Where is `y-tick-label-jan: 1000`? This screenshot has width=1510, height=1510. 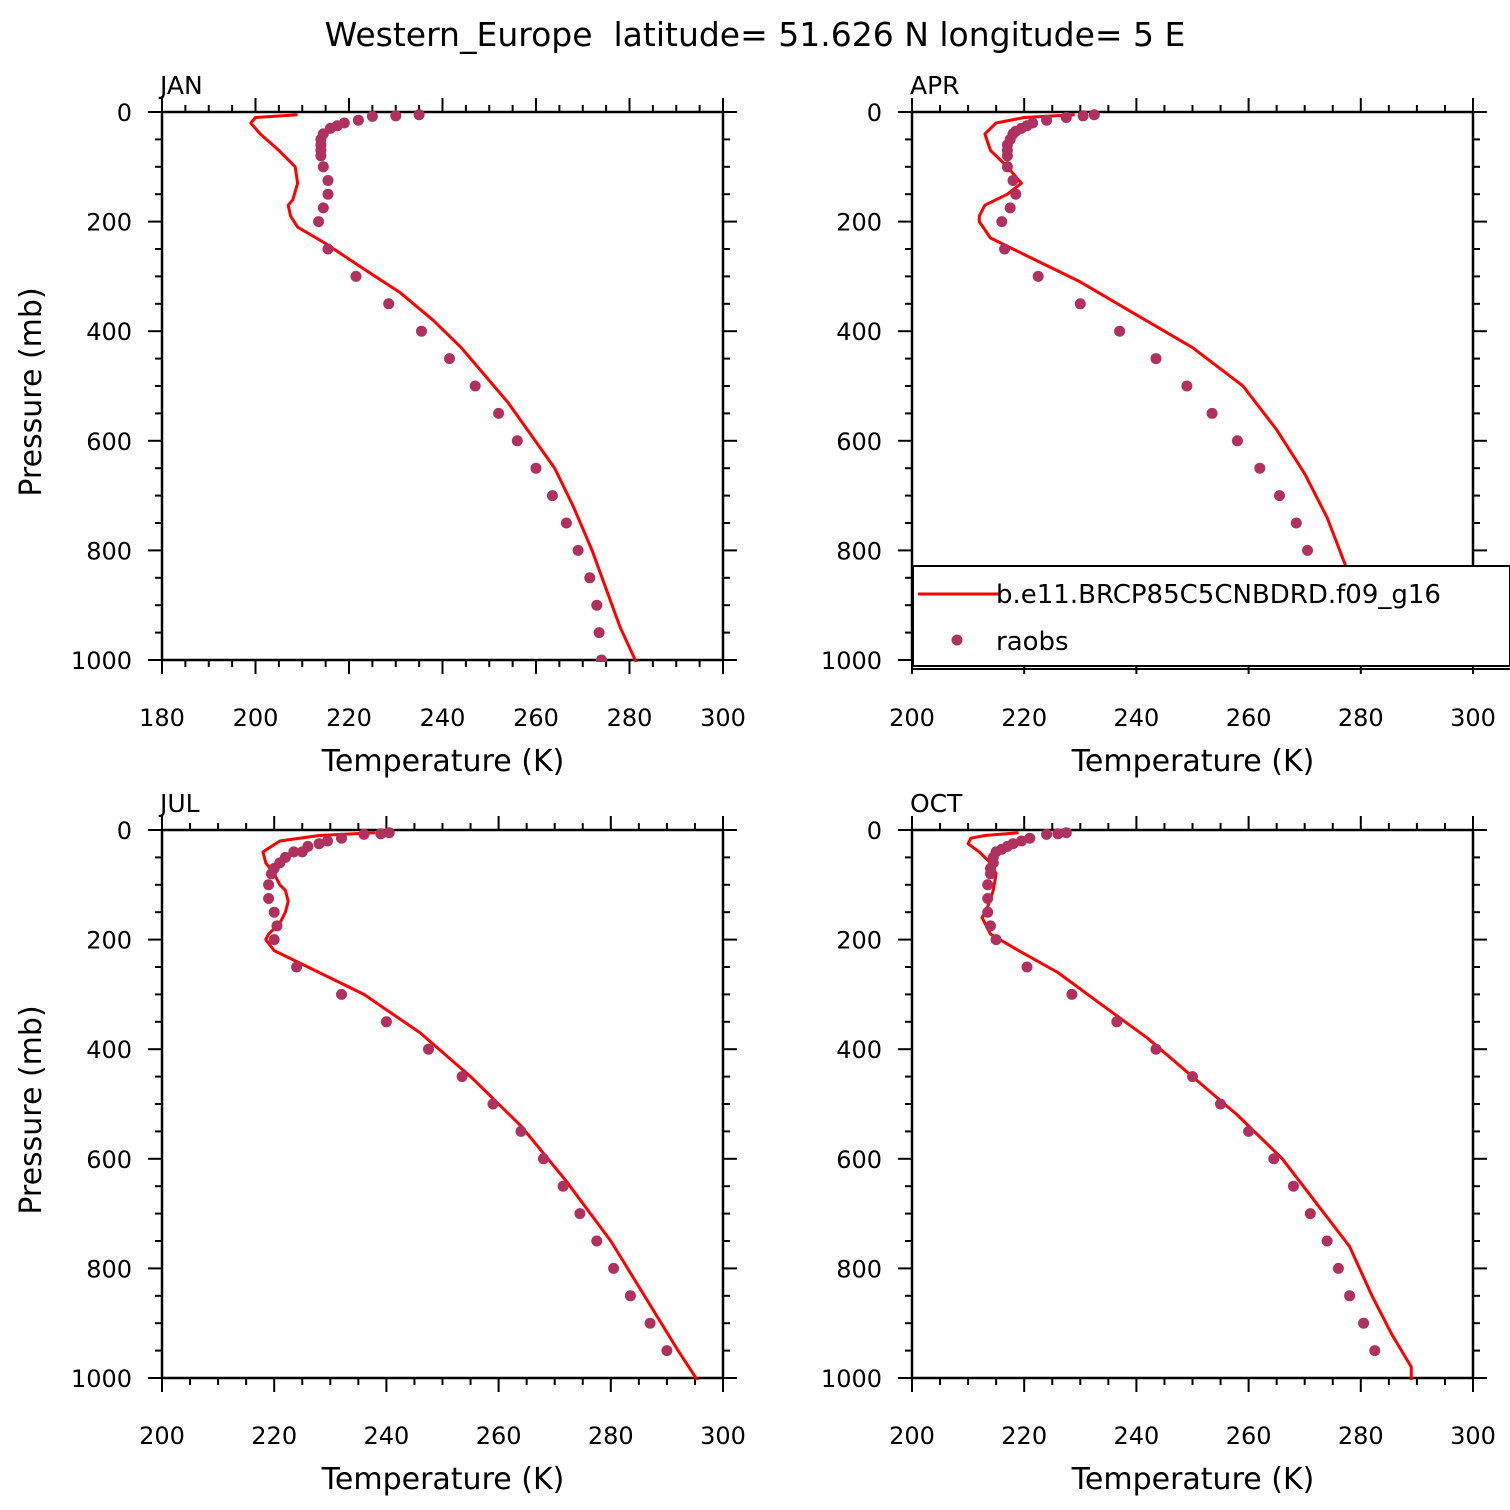 y-tick-label-jan: 1000 is located at coordinates (101, 661).